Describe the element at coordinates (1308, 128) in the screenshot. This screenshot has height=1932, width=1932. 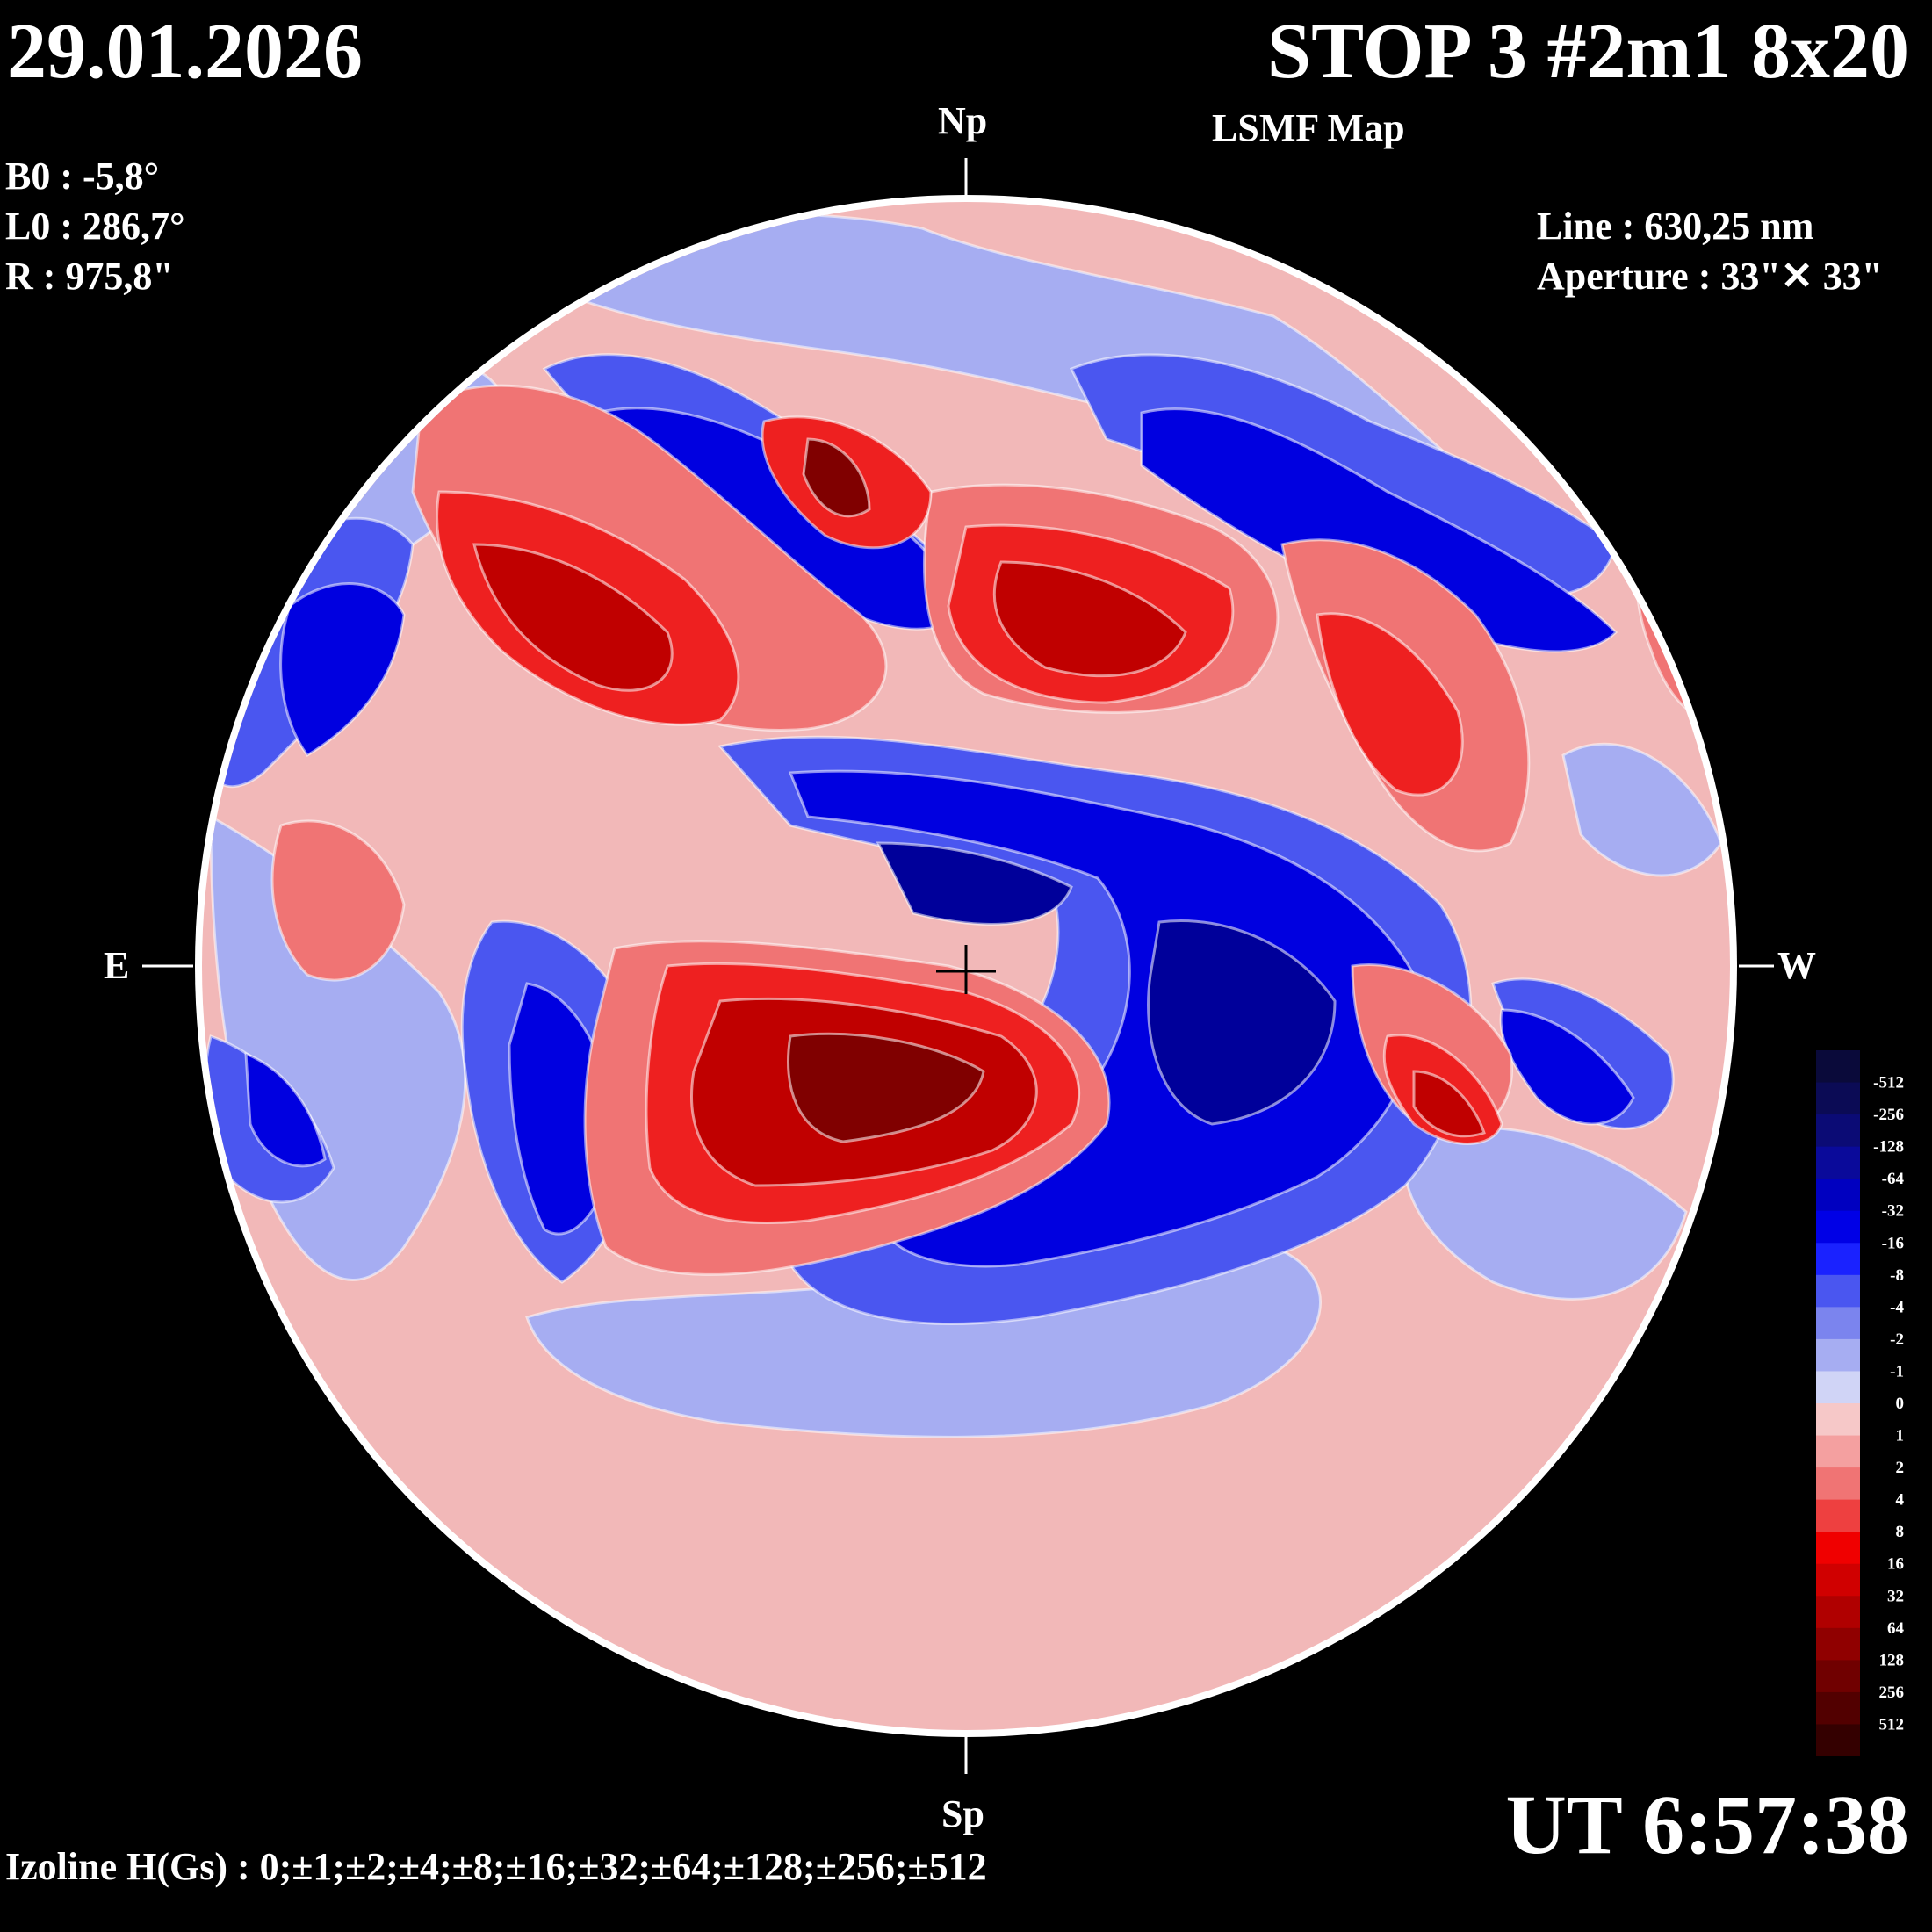
I see `map-subtitle: LSMF Map` at that location.